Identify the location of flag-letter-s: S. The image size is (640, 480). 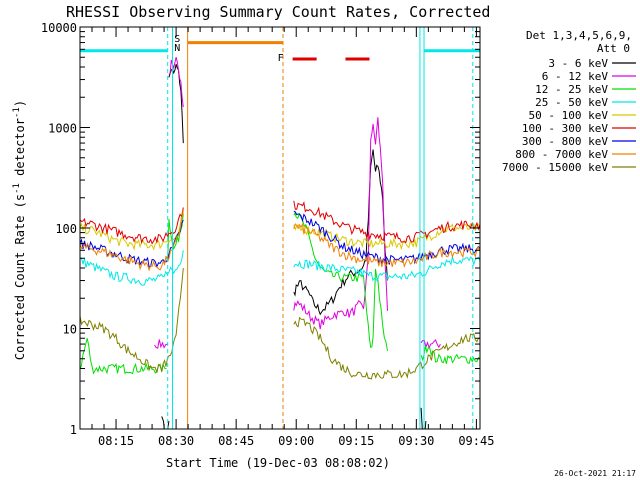
(177, 39).